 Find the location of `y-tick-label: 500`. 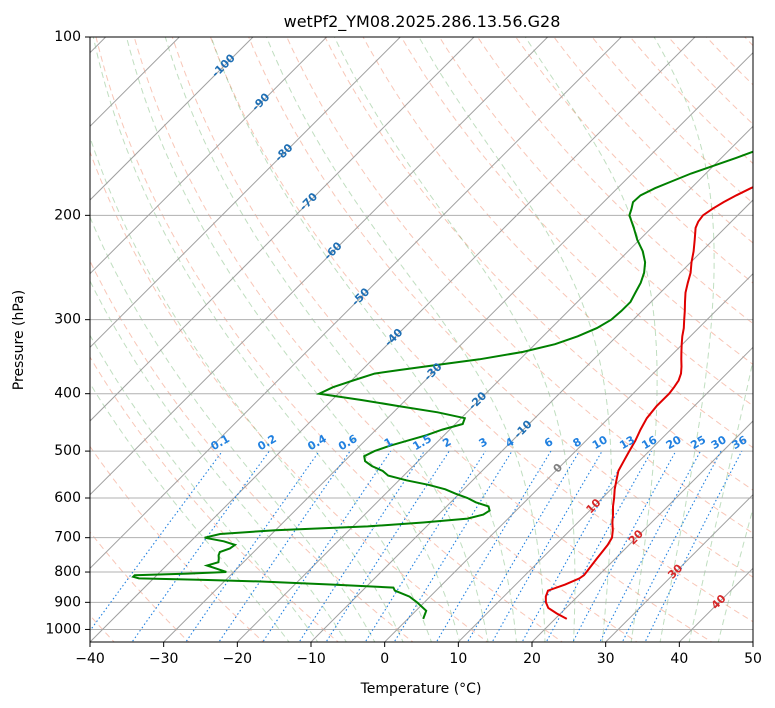

y-tick-label: 500 is located at coordinates (67, 451).